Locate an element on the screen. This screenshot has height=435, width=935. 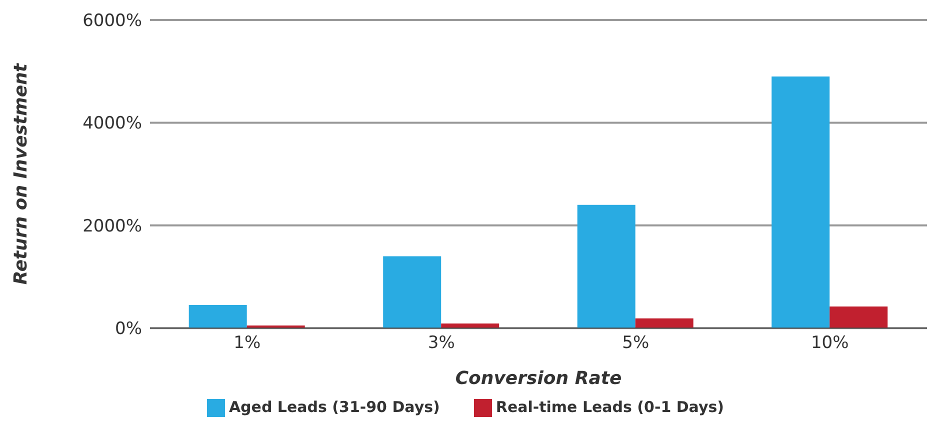
x-tick-label: 5% is located at coordinates (636, 343).